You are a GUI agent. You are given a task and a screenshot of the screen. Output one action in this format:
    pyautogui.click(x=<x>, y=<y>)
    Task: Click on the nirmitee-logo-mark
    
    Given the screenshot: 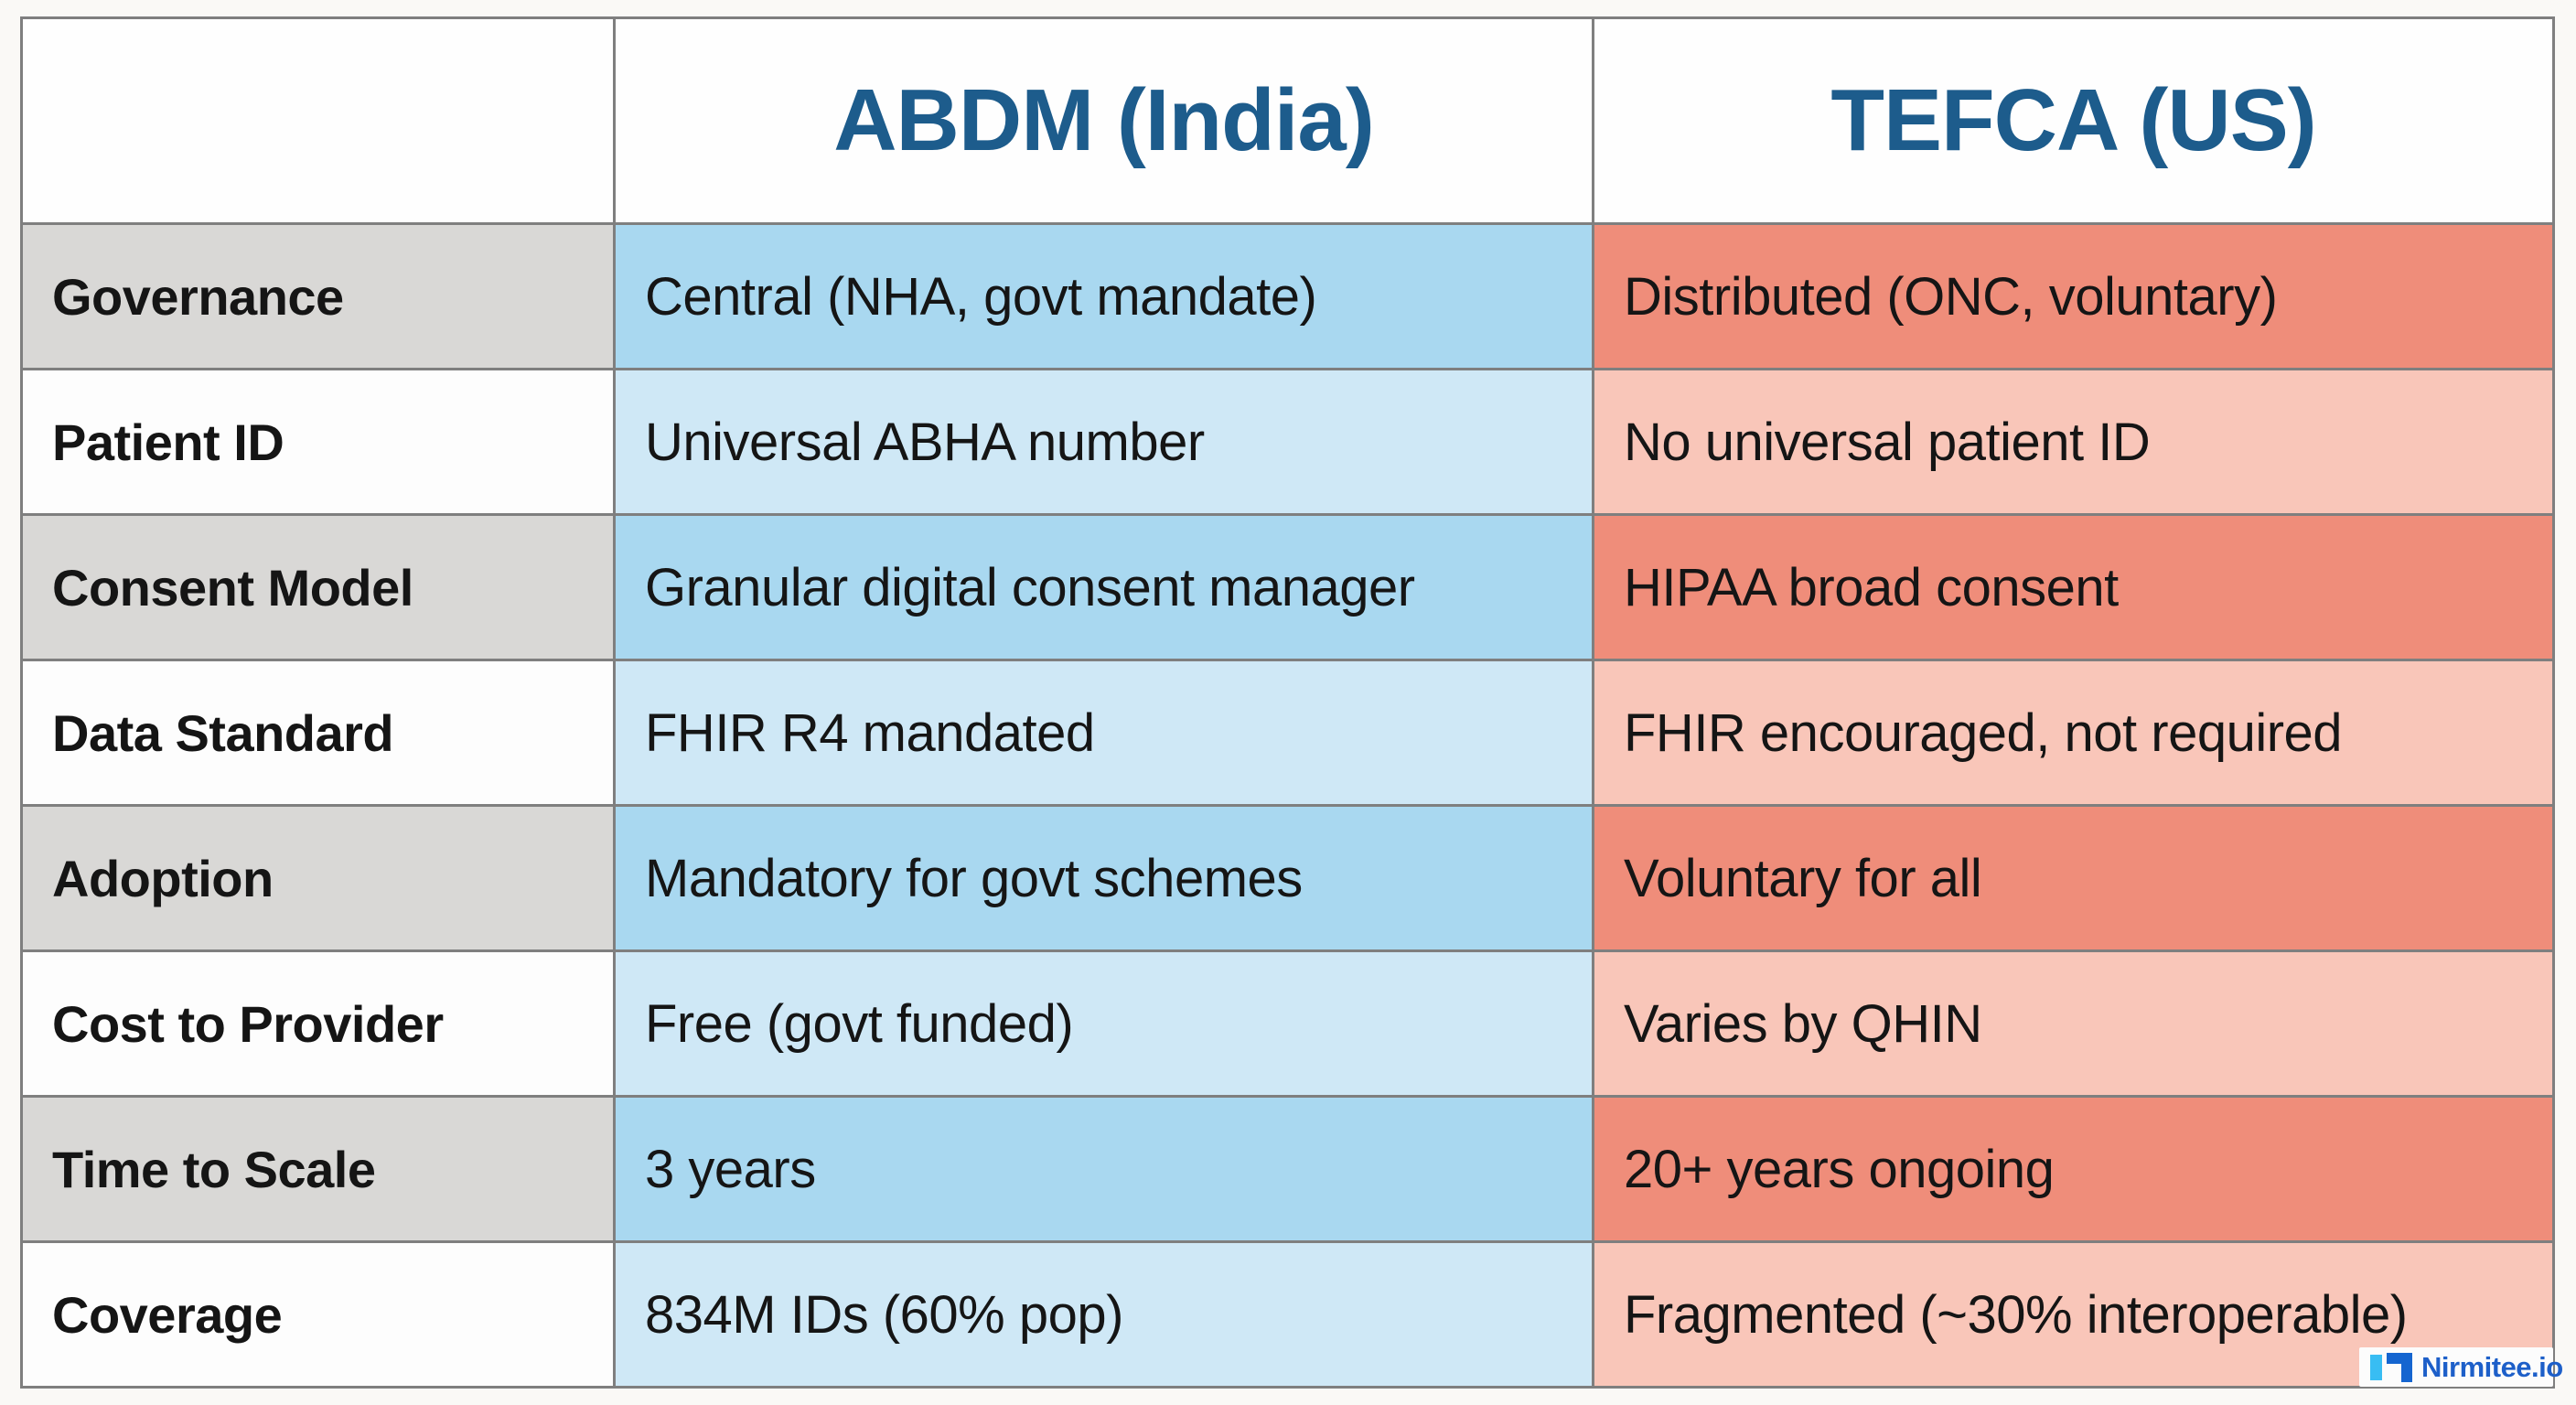 What is the action you would take?
    pyautogui.click(x=2391, y=1367)
    